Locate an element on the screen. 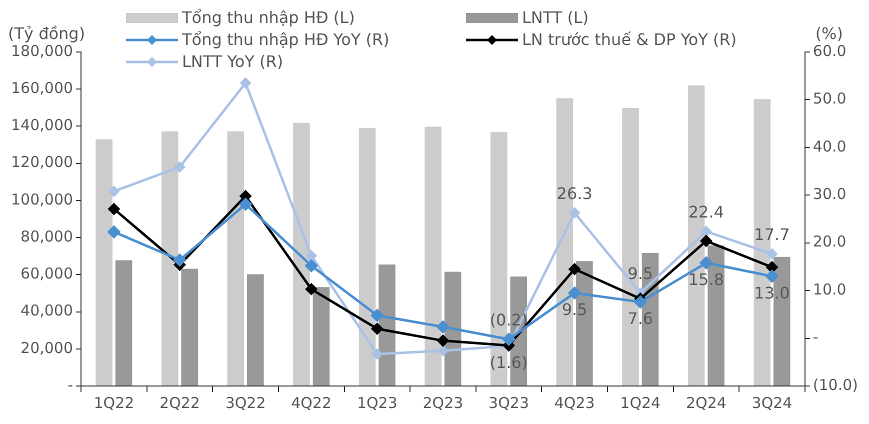  y-tick-label: 100,000 is located at coordinates (42, 199).